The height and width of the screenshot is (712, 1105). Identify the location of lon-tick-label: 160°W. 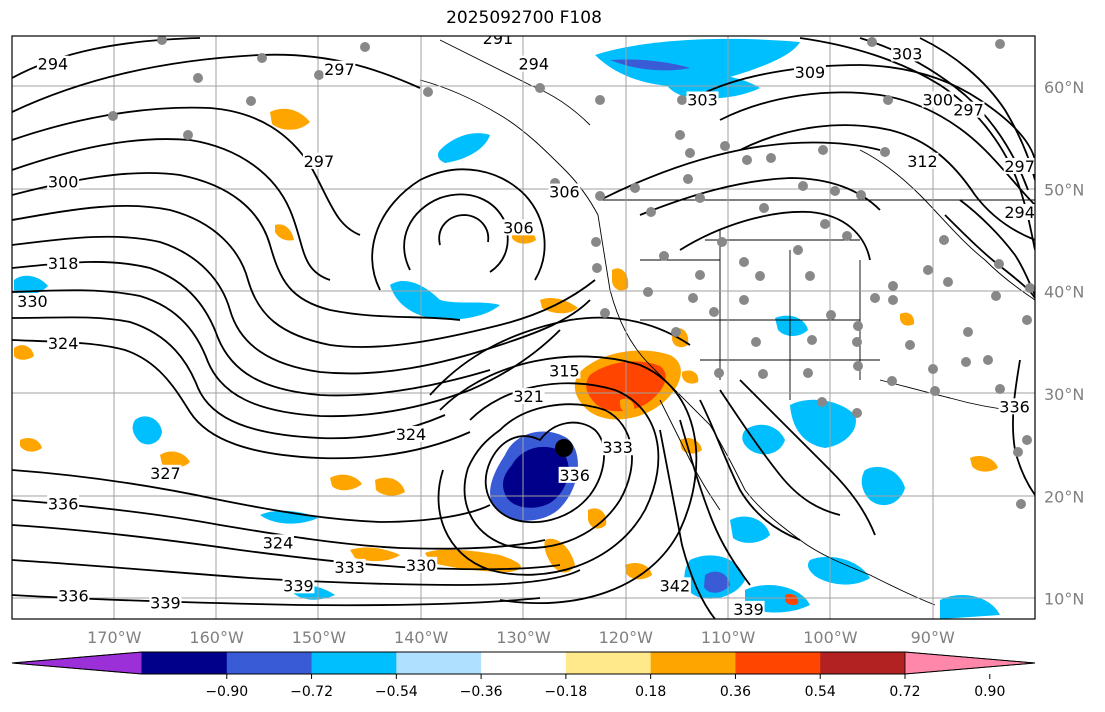
(216, 637).